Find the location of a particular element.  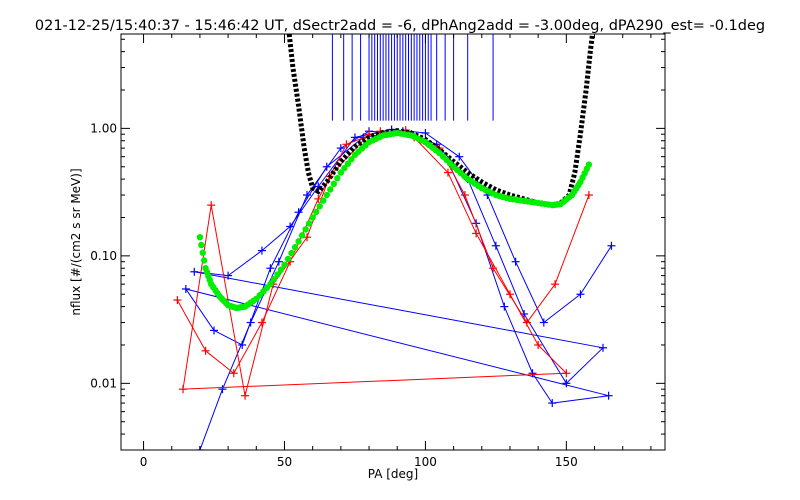

x-tick-label: 100 is located at coordinates (425, 462).